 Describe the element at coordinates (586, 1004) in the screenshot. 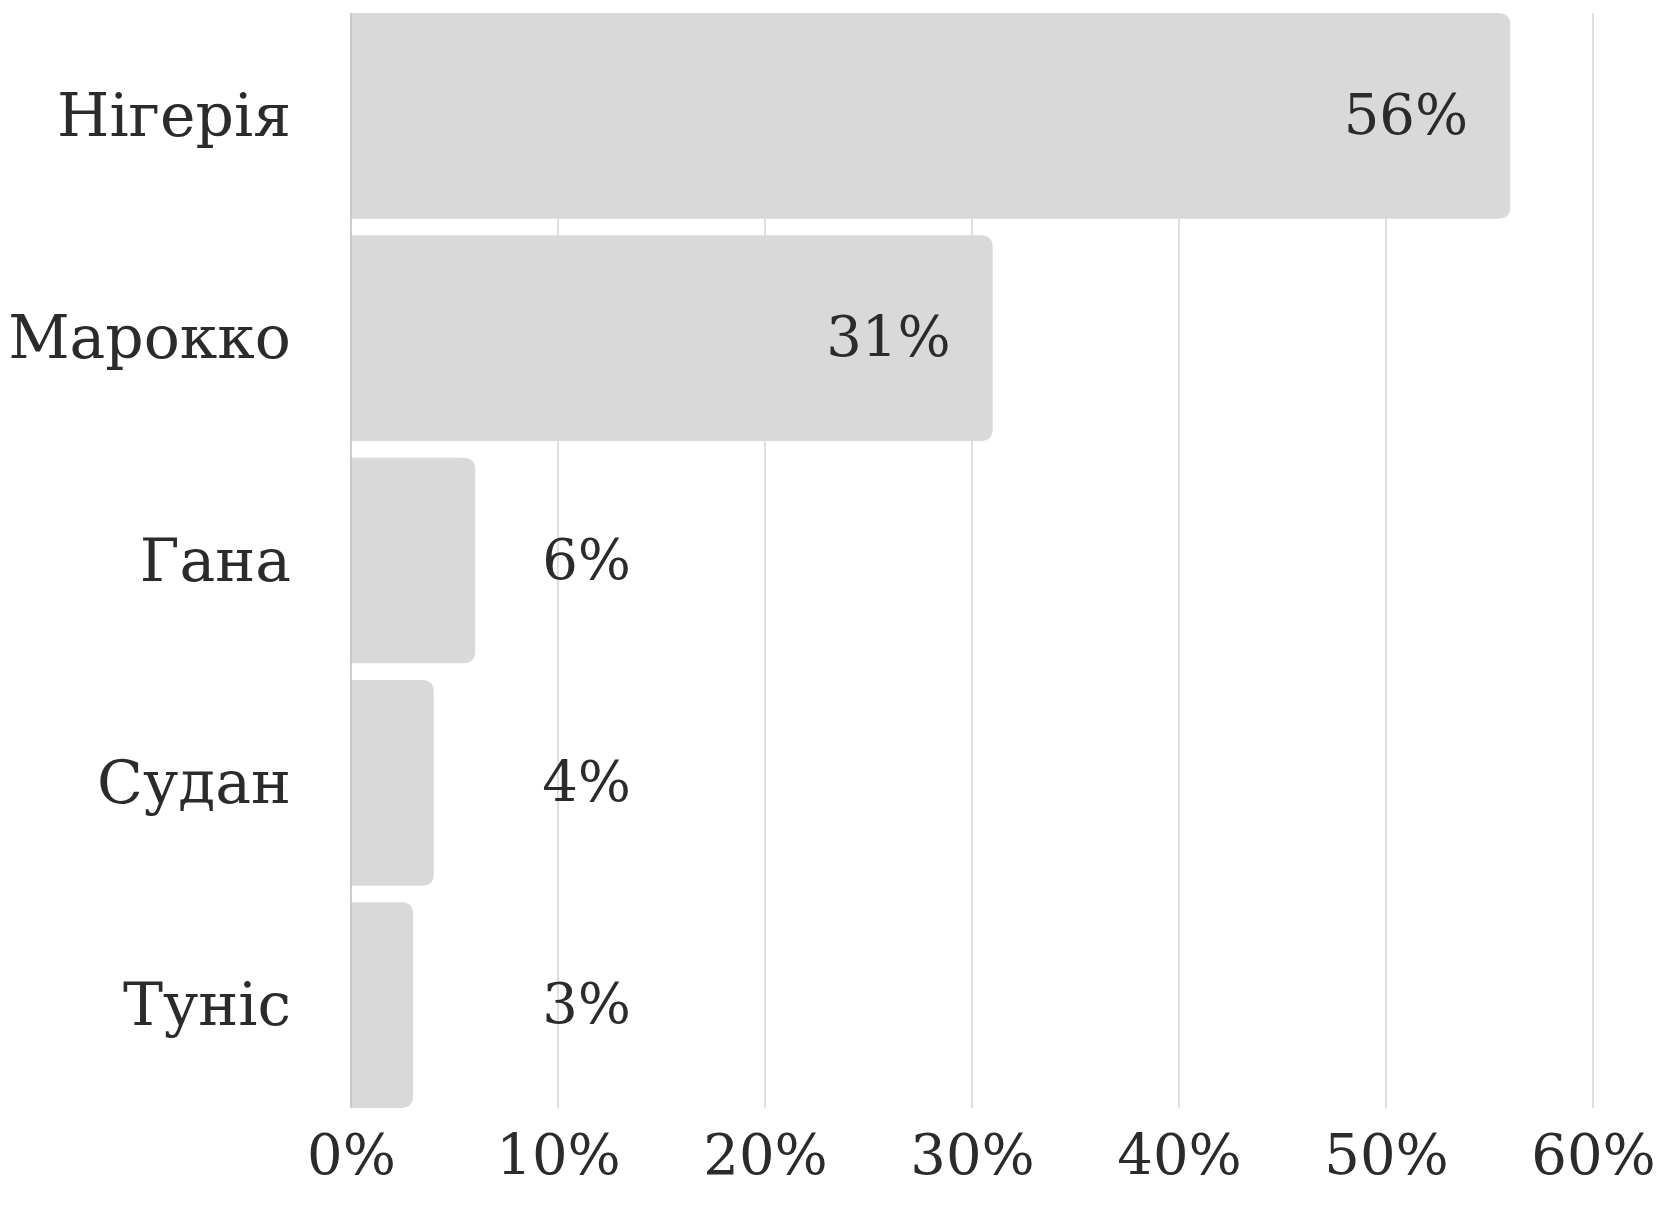

I see `data-label: 3%` at that location.